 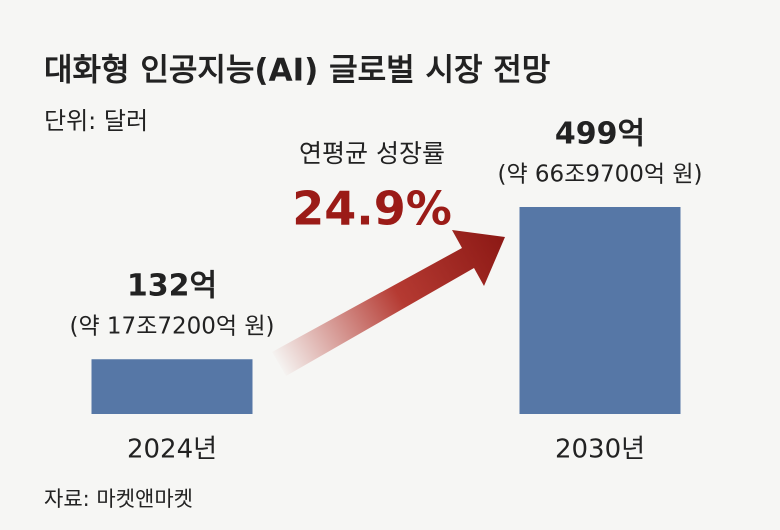 I want to click on x-tick-label: 2024년, so click(x=172, y=450).